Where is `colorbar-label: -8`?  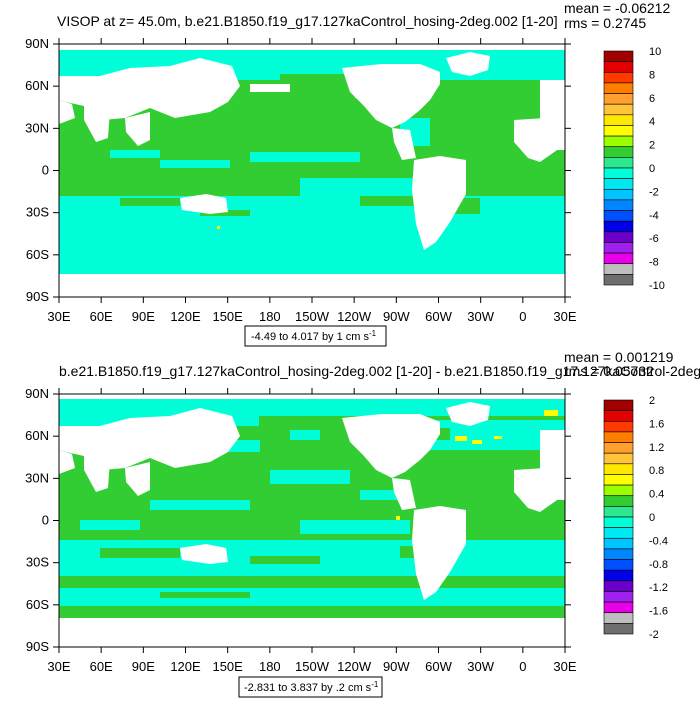 colorbar-label: -8 is located at coordinates (654, 263).